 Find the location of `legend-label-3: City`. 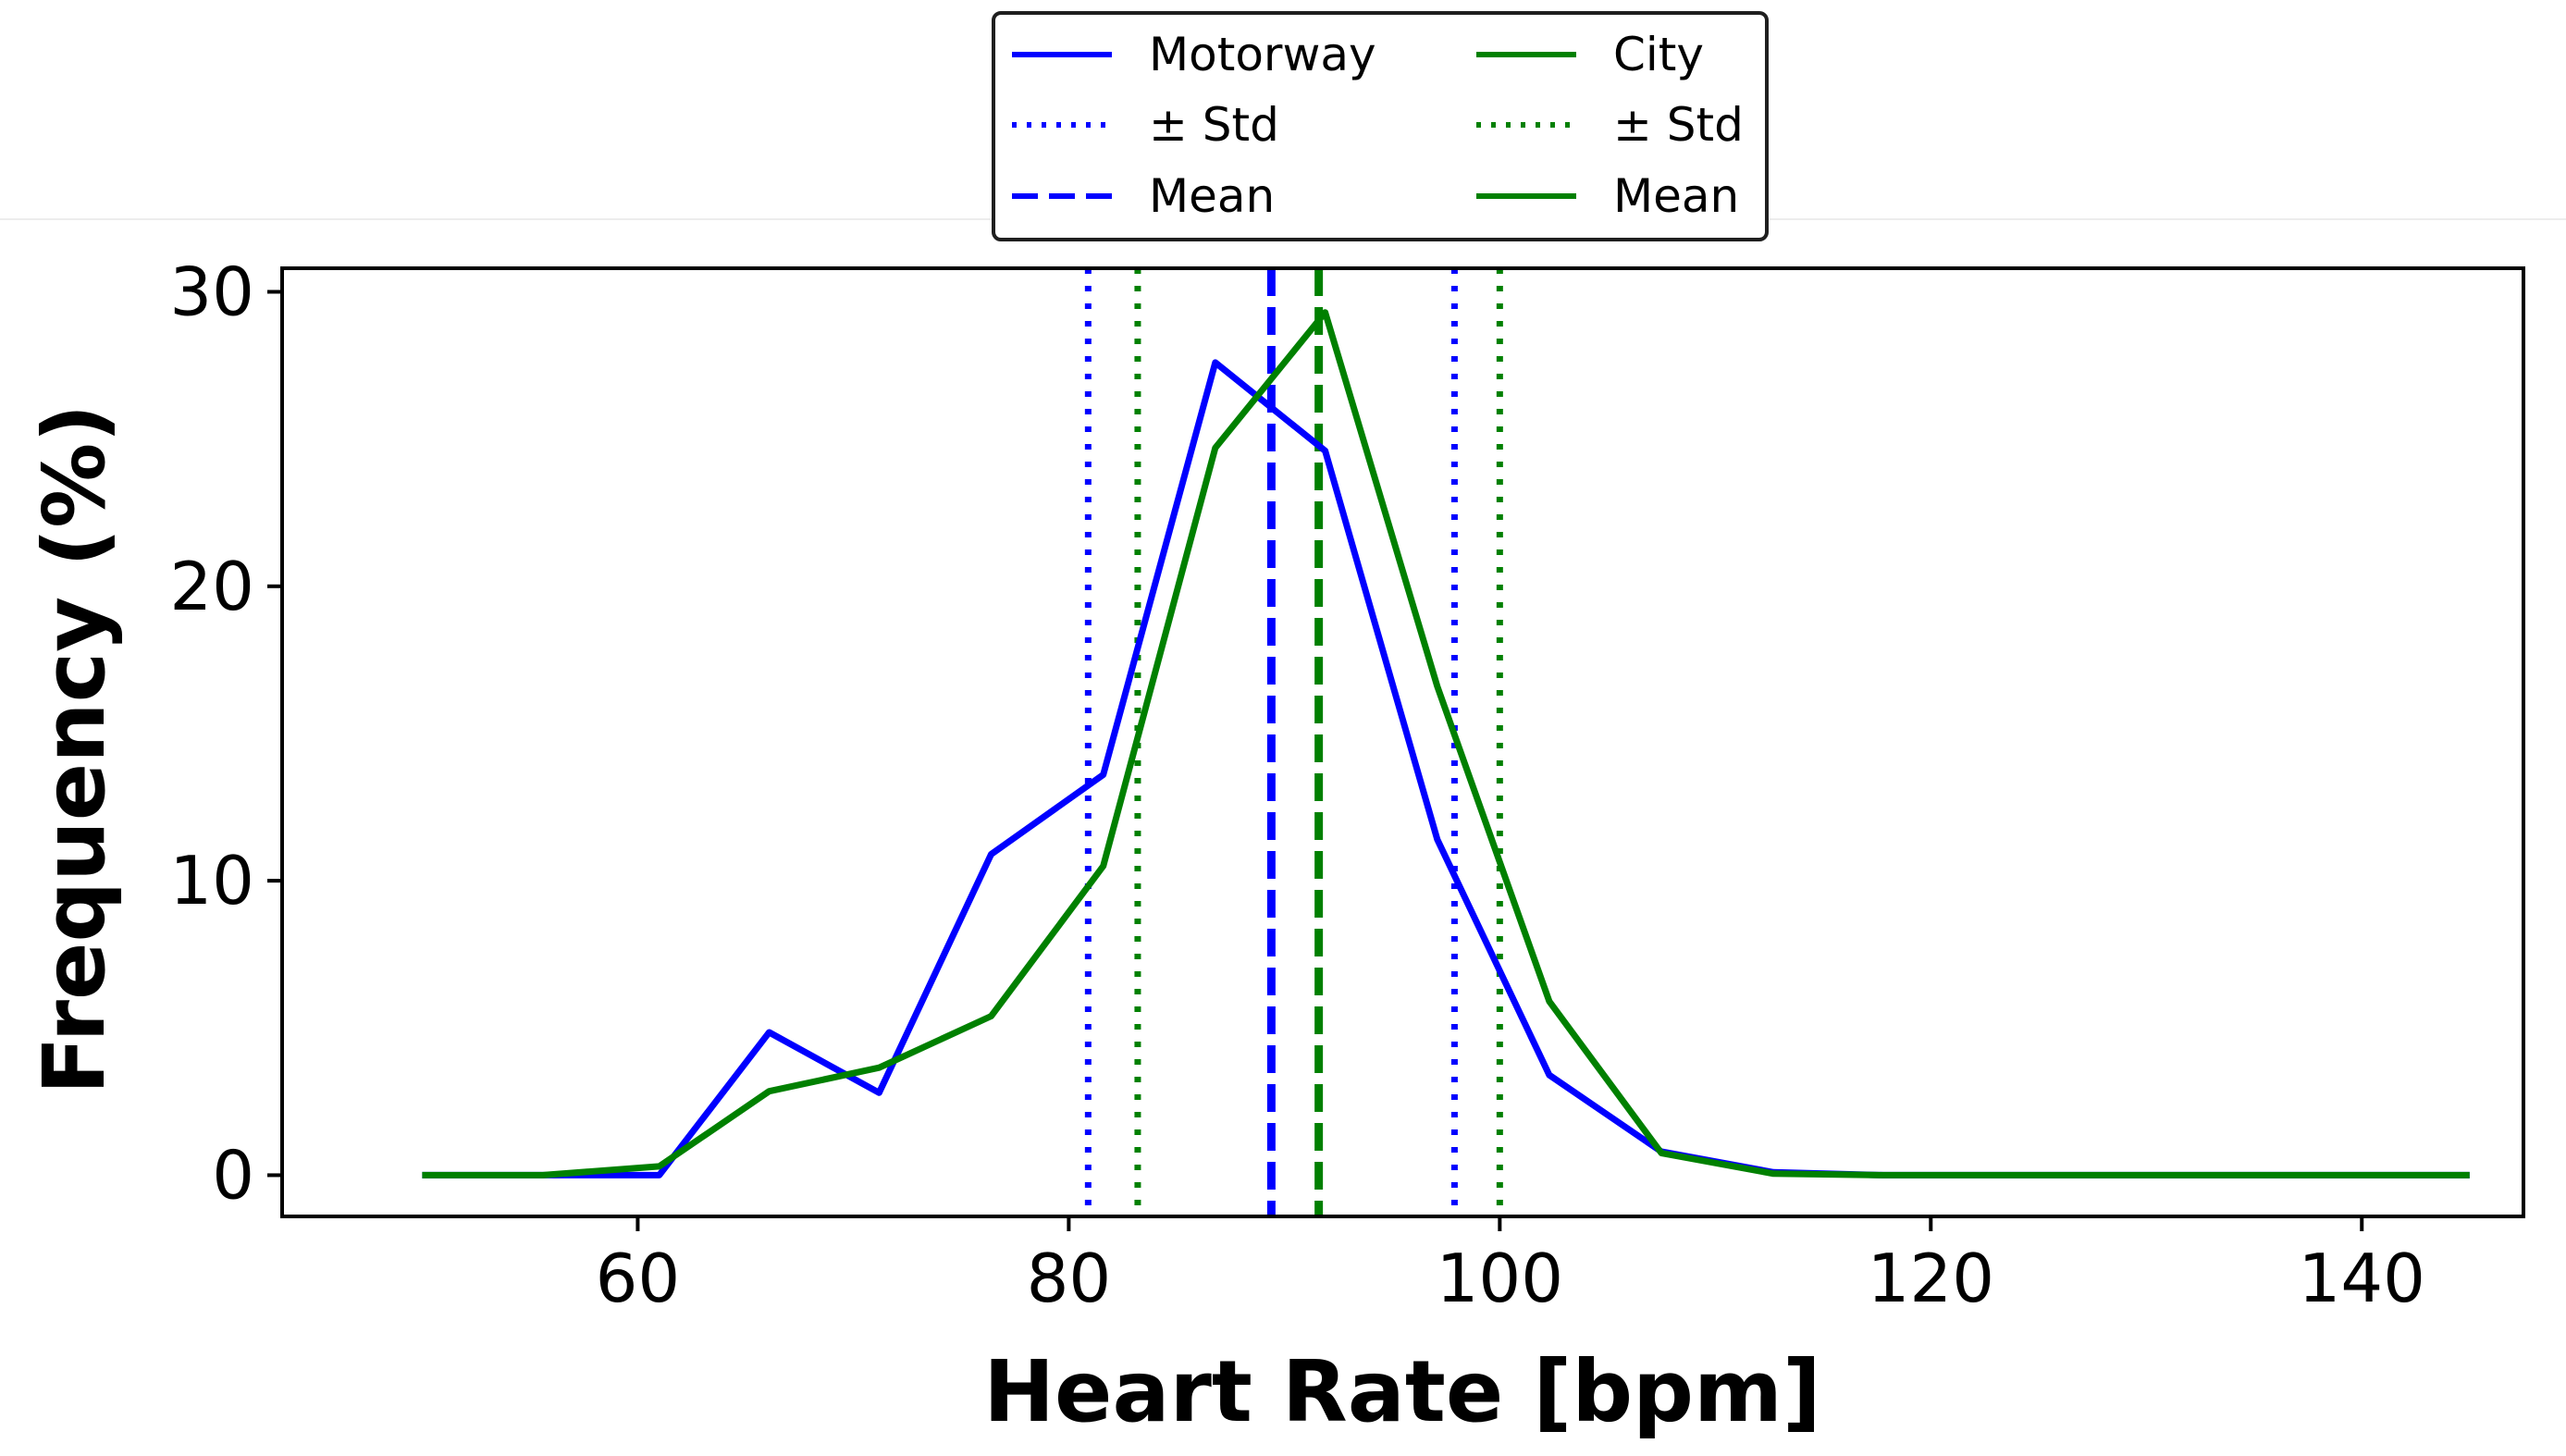

legend-label-3: City is located at coordinates (1658, 54).